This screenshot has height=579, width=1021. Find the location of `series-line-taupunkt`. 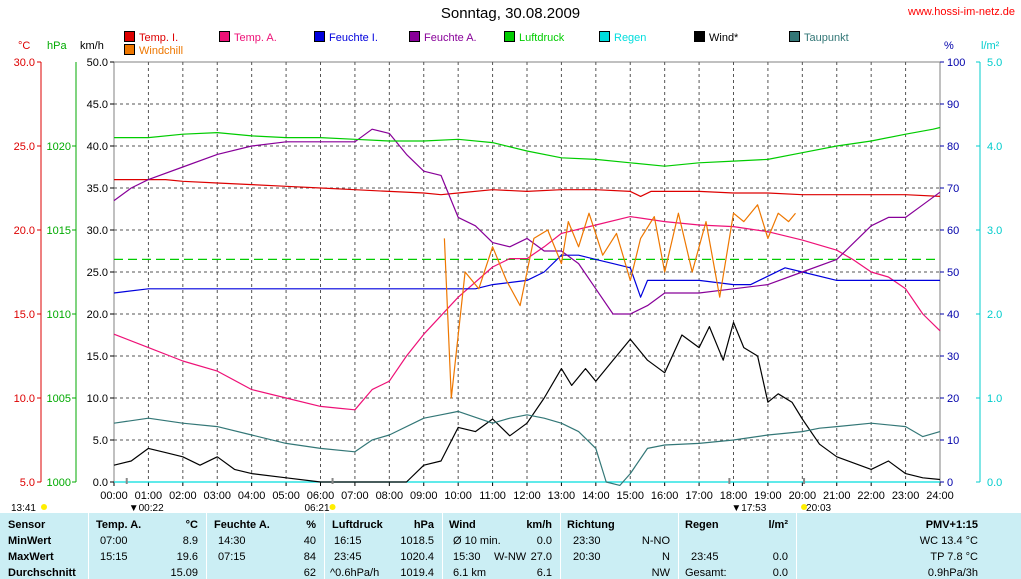

series-line-taupunkt is located at coordinates (527, 448).